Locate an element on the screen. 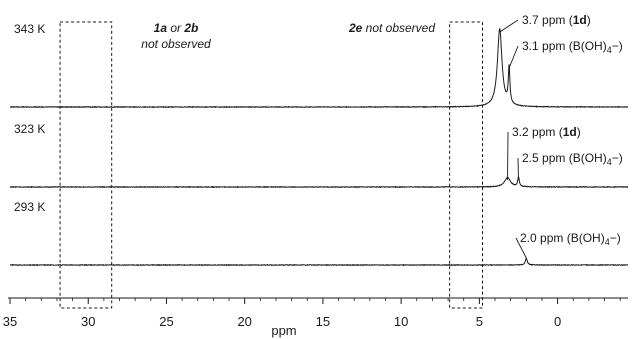  x-axis-ticks: 35 30 25 20 15 10 5 0 is located at coordinates (312, 313).